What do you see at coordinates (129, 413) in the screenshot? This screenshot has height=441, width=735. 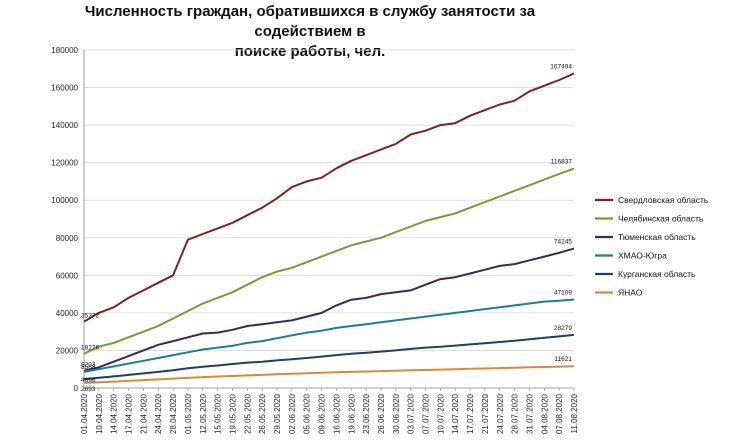 I see `x-tick-label: 17.04.2020` at bounding box center [129, 413].